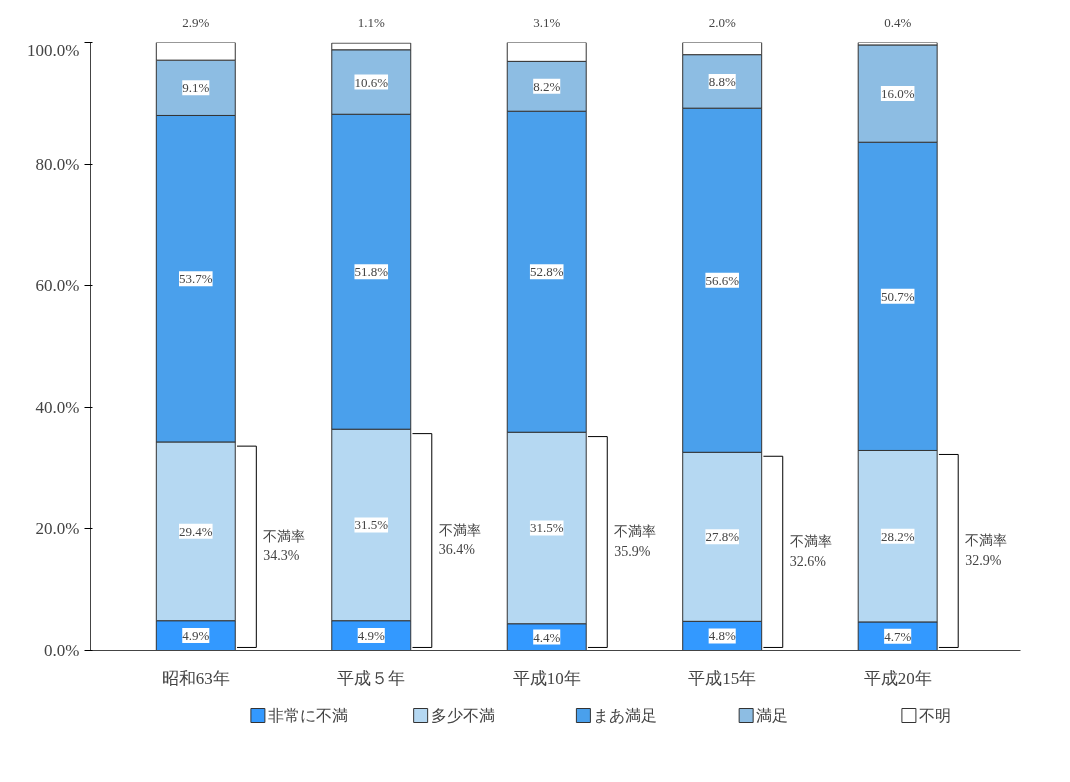 This screenshot has height=782, width=1070. I want to click on legend-label: 多少不満, so click(462, 715).